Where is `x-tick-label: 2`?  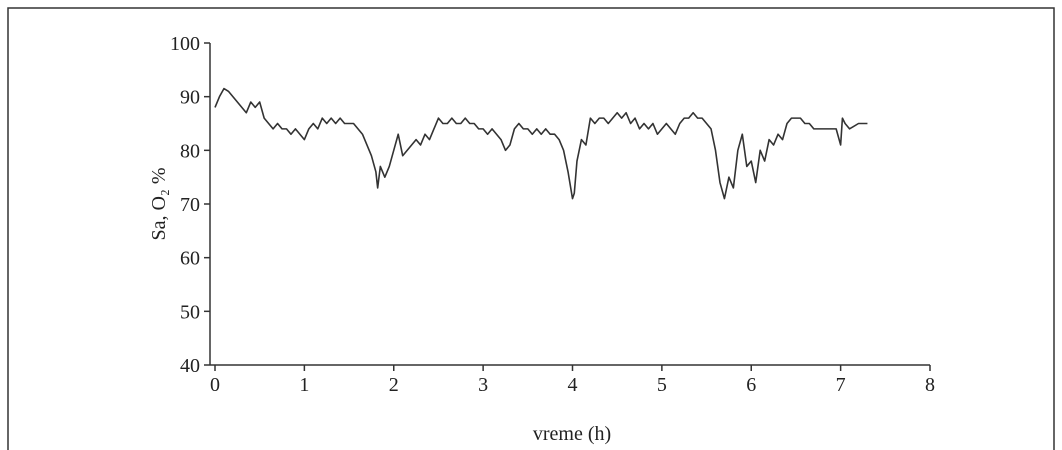
x-tick-label: 2 is located at coordinates (394, 385).